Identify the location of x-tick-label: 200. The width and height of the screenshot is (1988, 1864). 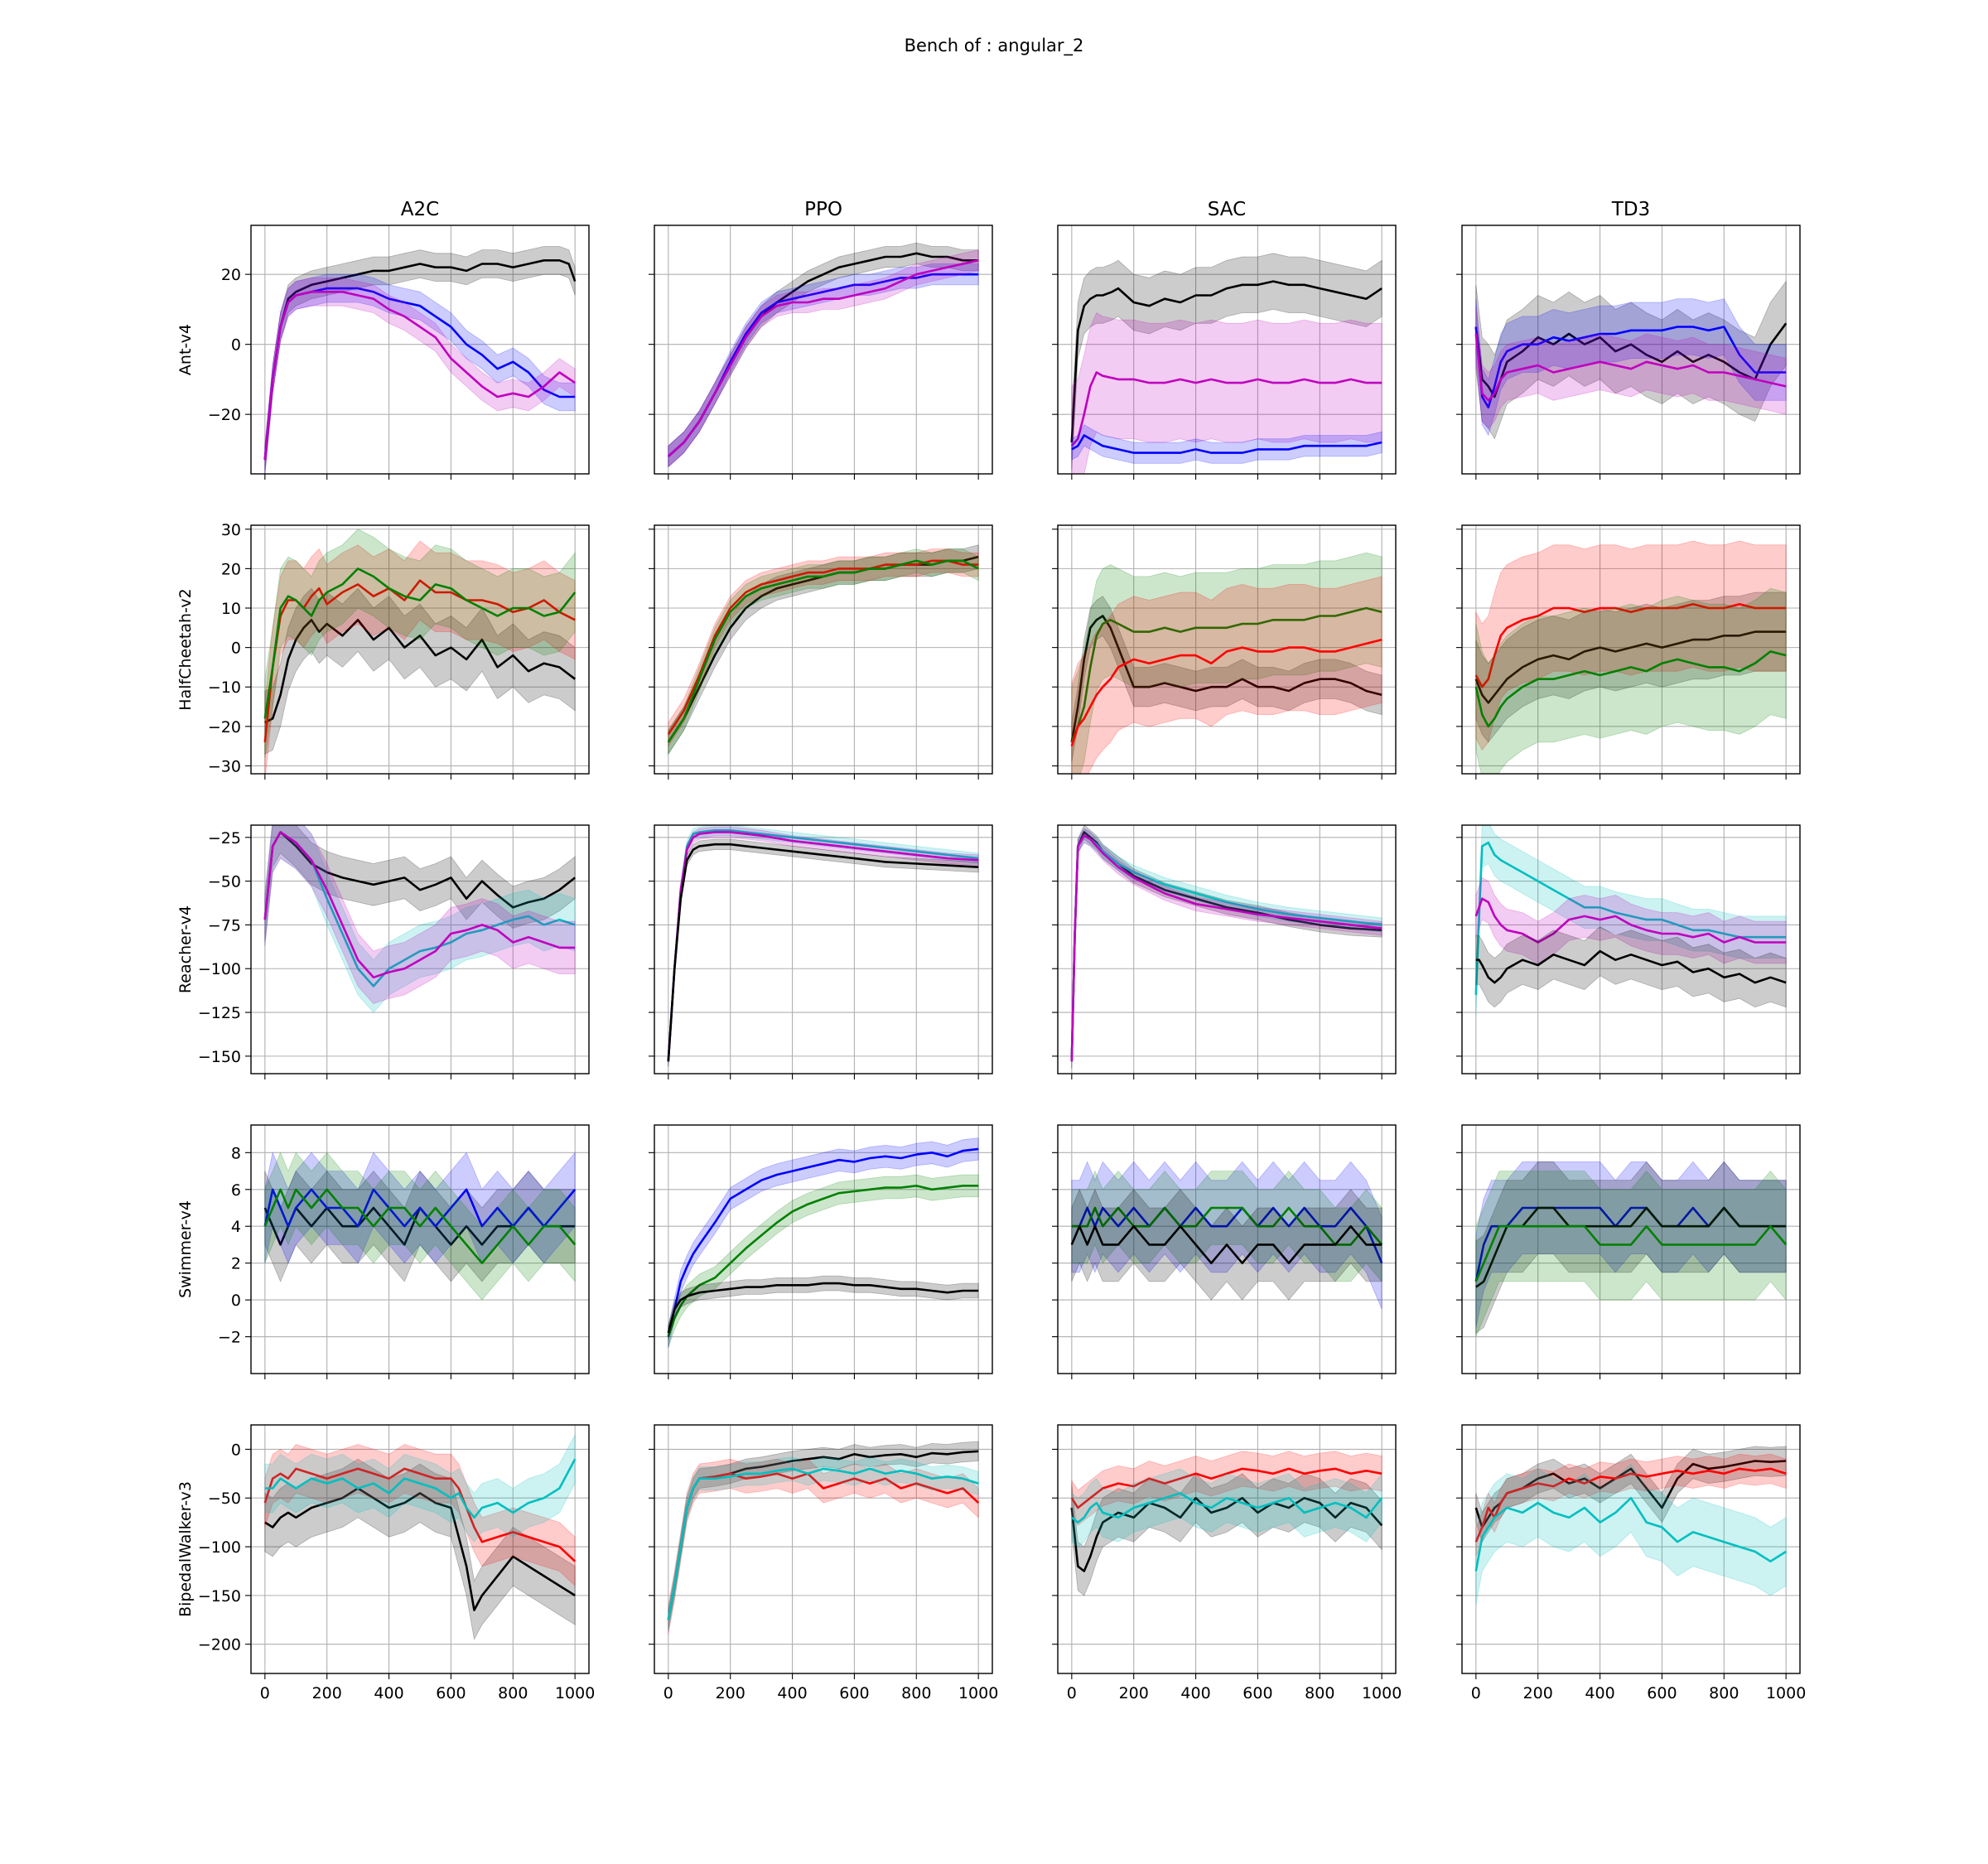
(1538, 1693).